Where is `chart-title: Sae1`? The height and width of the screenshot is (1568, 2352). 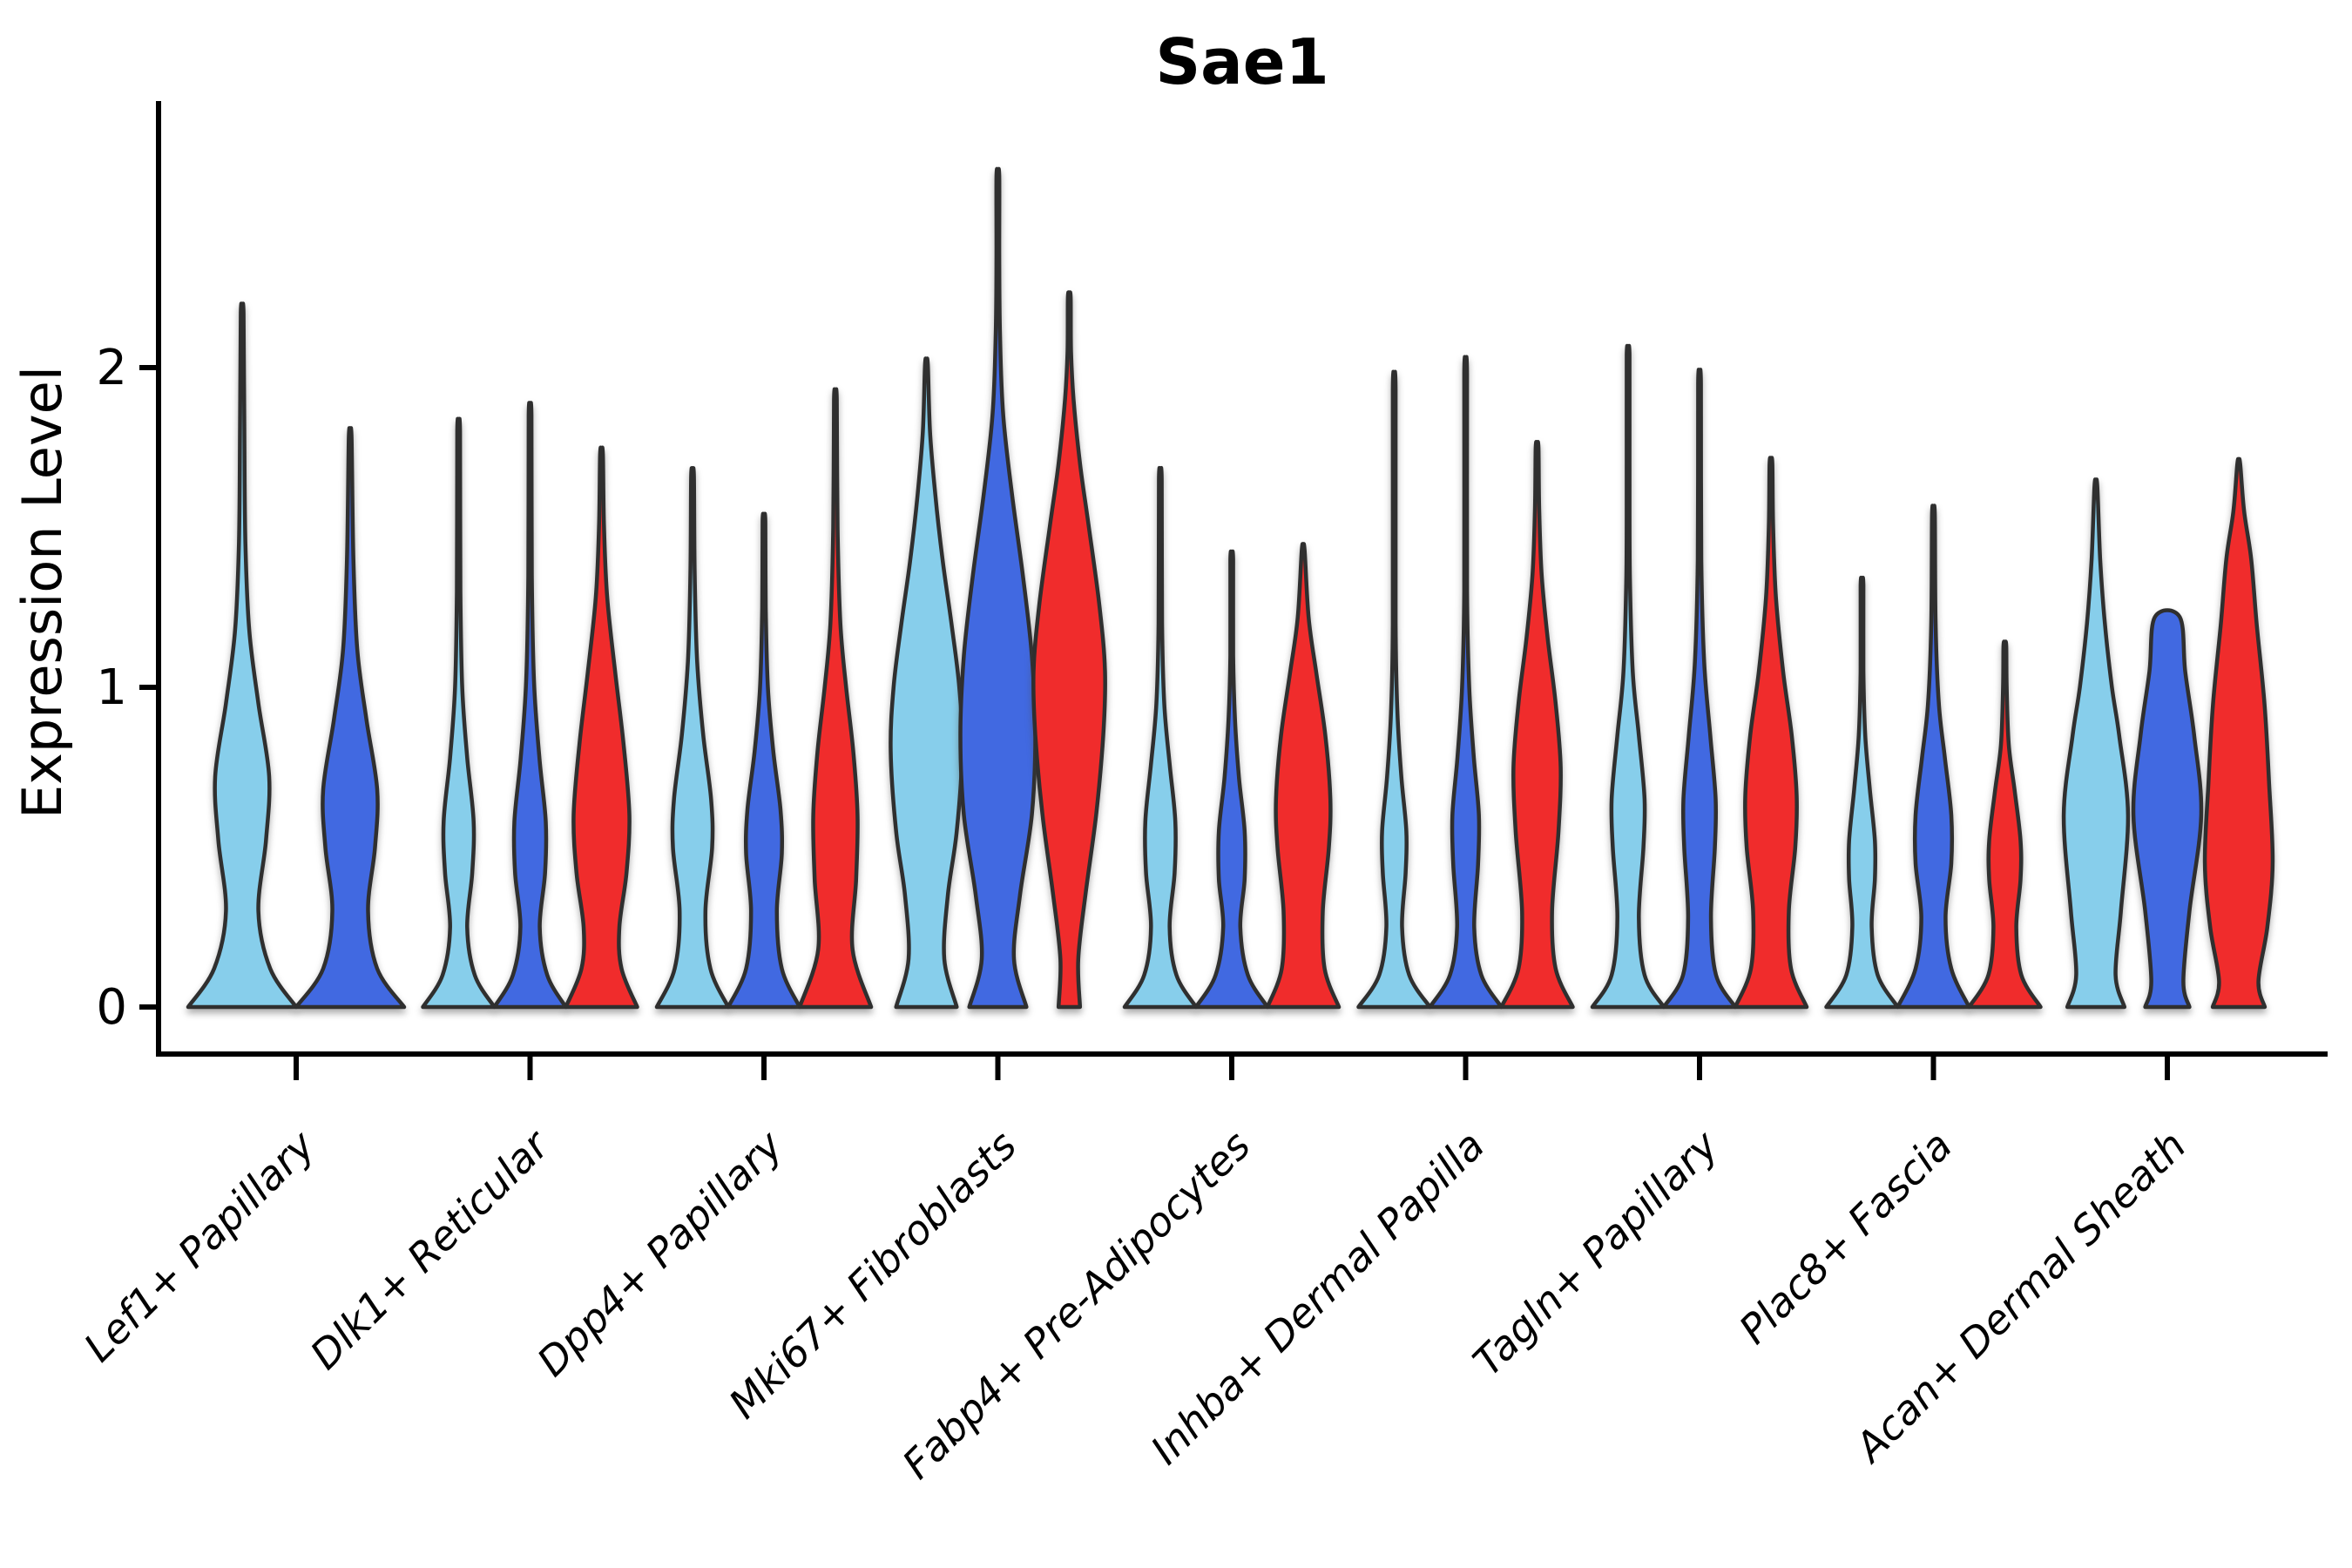 chart-title: Sae1 is located at coordinates (1241, 61).